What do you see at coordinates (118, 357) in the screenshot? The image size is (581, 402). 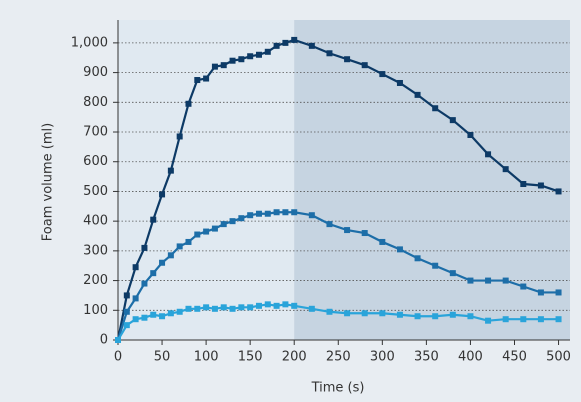 I see `x-tick-label: 0` at bounding box center [118, 357].